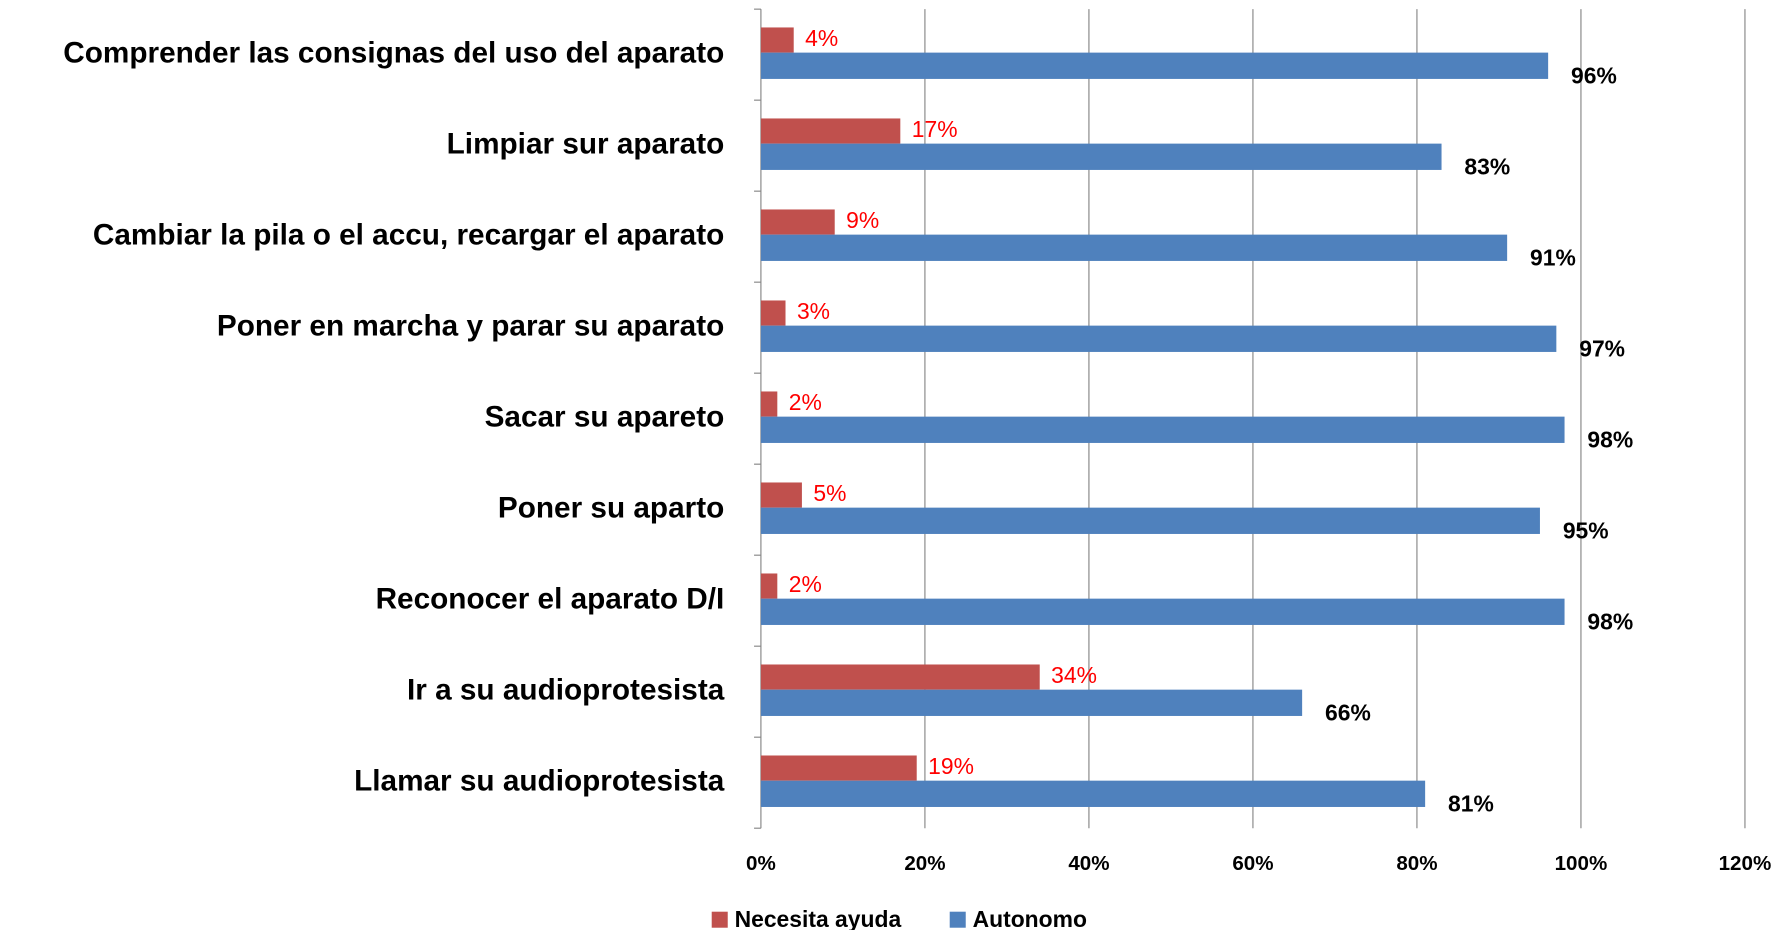  I want to click on y-tick-label: Poner en marcha y parar su aparato, so click(470, 326).